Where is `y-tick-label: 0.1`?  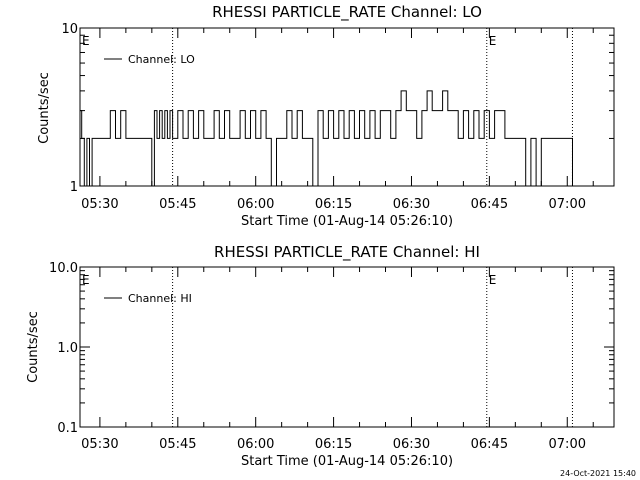 y-tick-label: 0.1 is located at coordinates (67, 428).